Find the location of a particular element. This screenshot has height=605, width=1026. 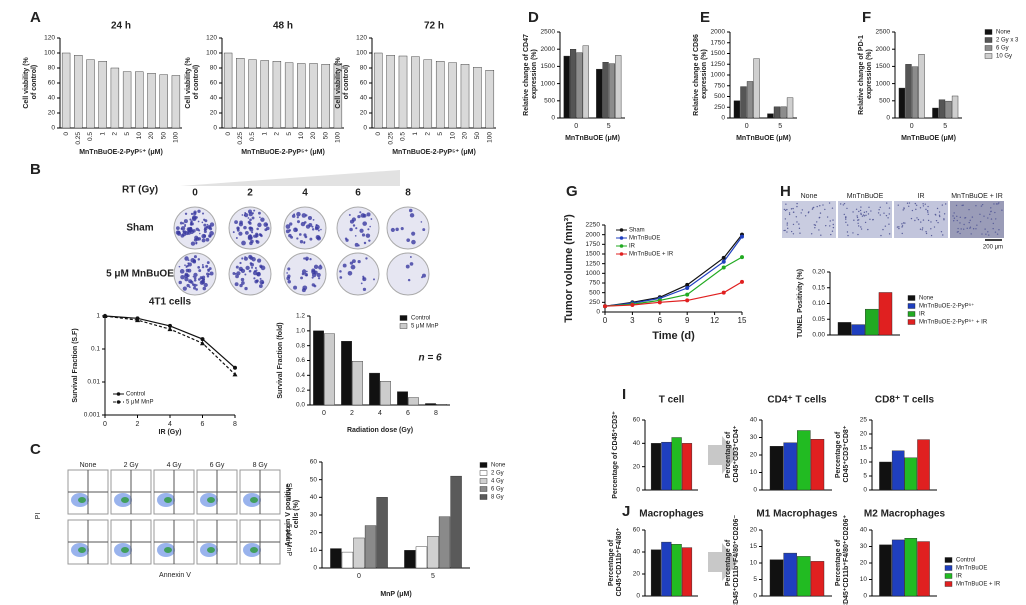

annotation: n = 6 is located at coordinates (430, 358).